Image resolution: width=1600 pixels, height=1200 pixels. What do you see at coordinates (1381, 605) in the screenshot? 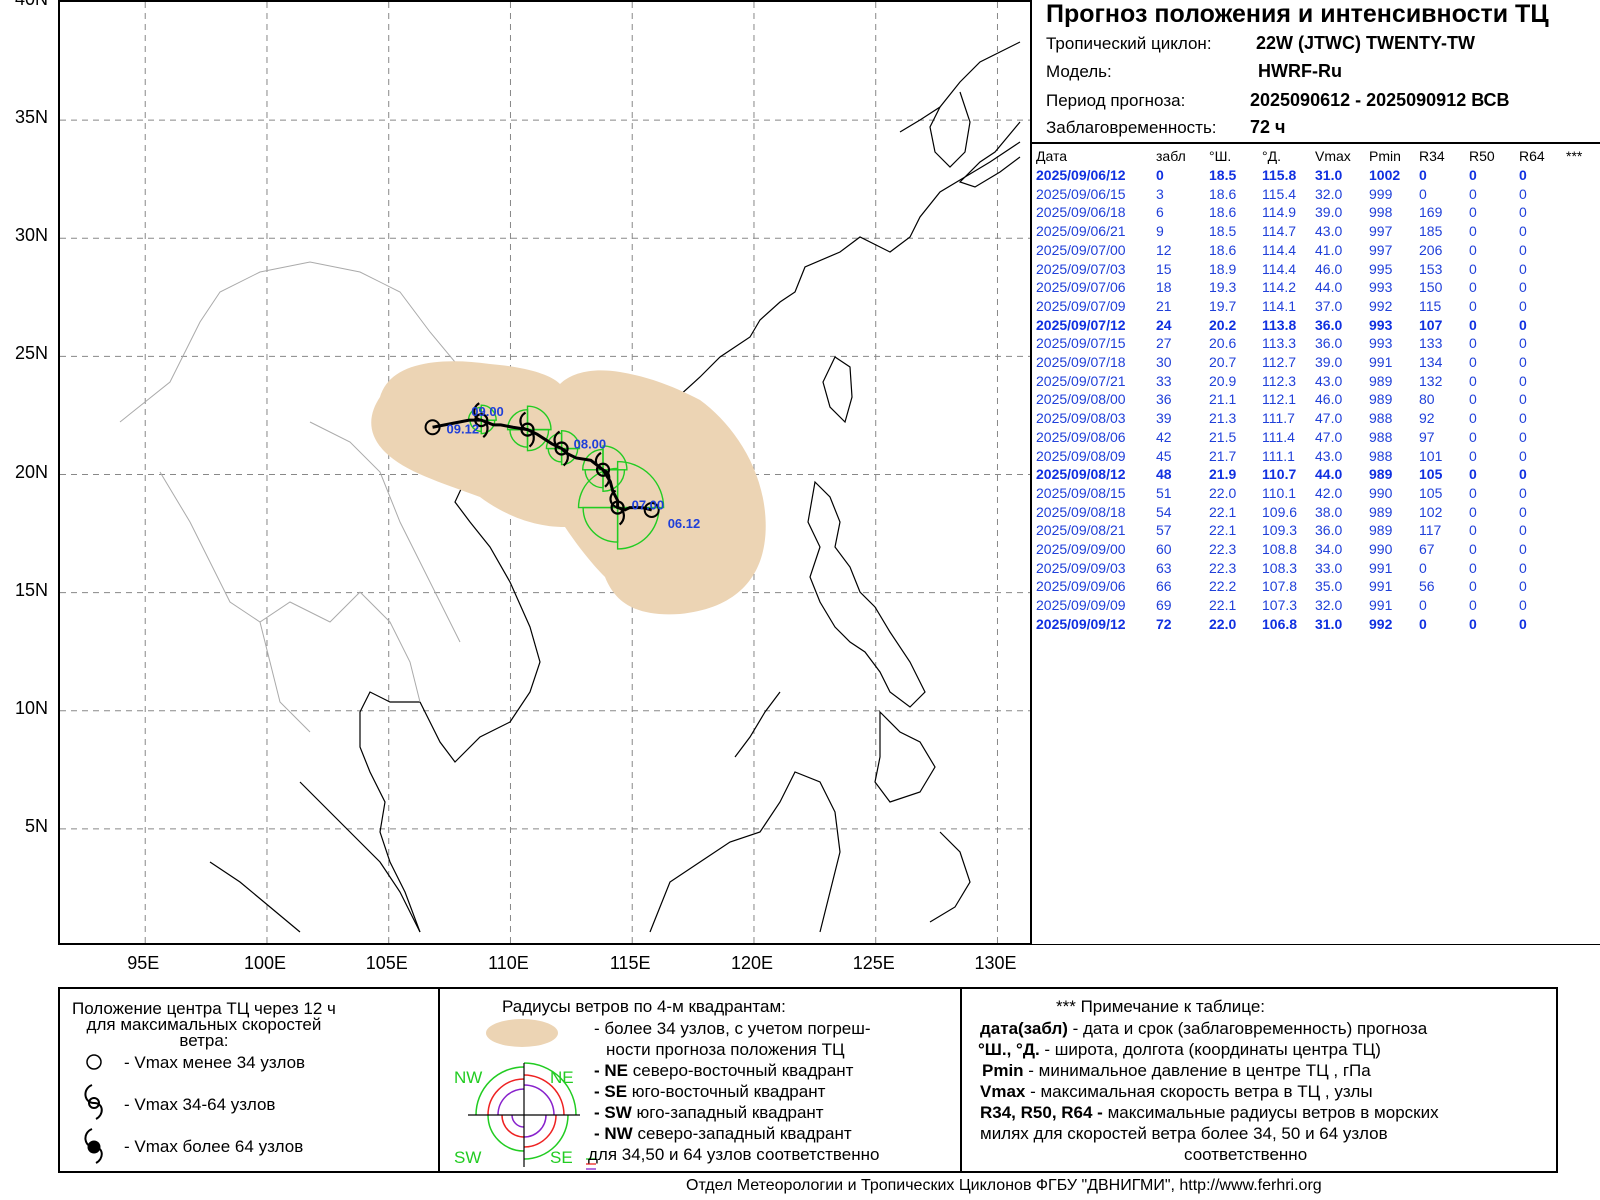
I see `table-cell: 991` at bounding box center [1381, 605].